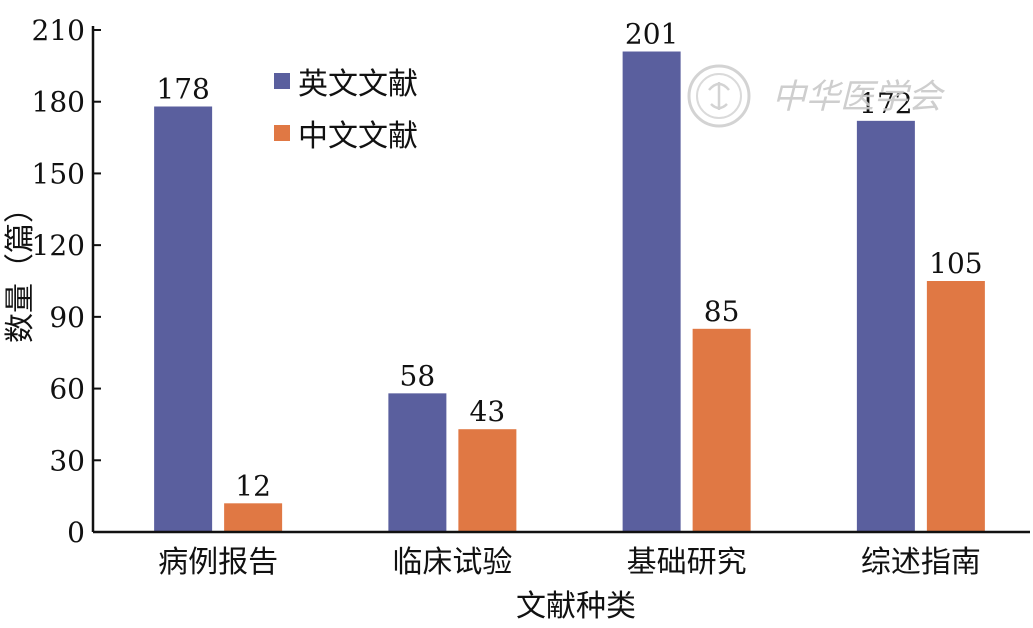 This screenshot has height=628, width=1033. Describe the element at coordinates (358, 136) in the screenshot. I see `legend-label-chinese: 中文文献` at that location.